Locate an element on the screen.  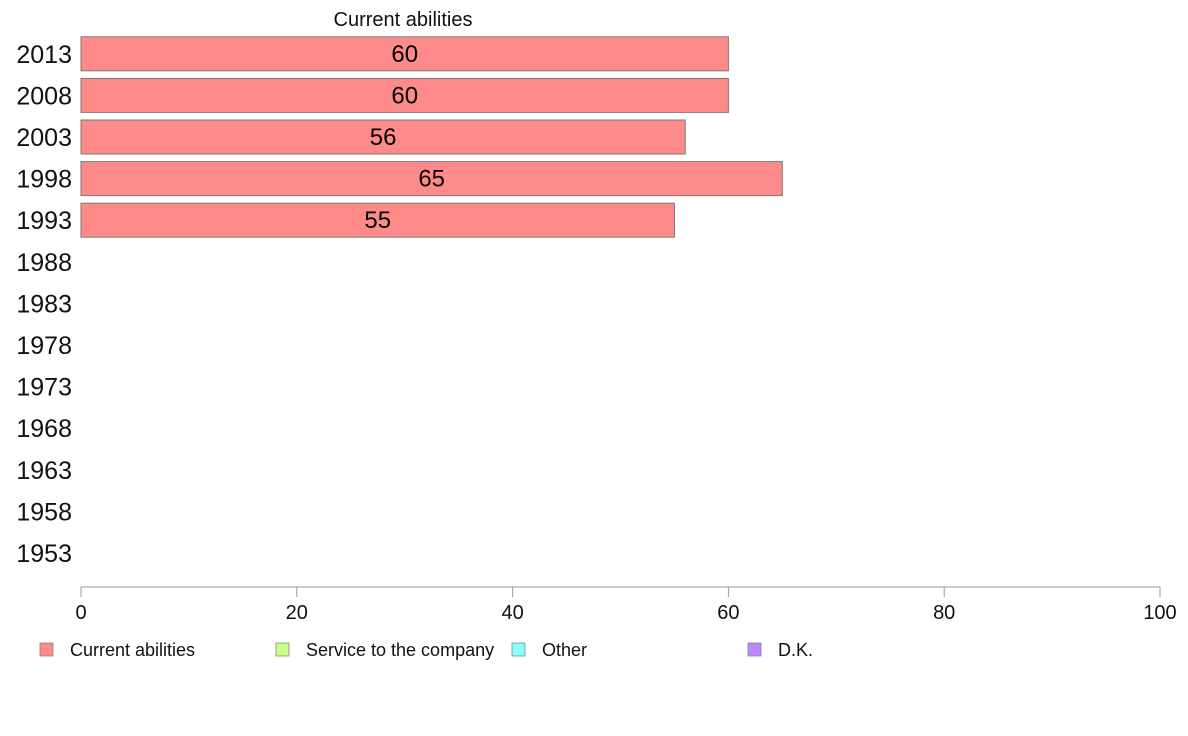
x-tick-label: 40 is located at coordinates (512, 613).